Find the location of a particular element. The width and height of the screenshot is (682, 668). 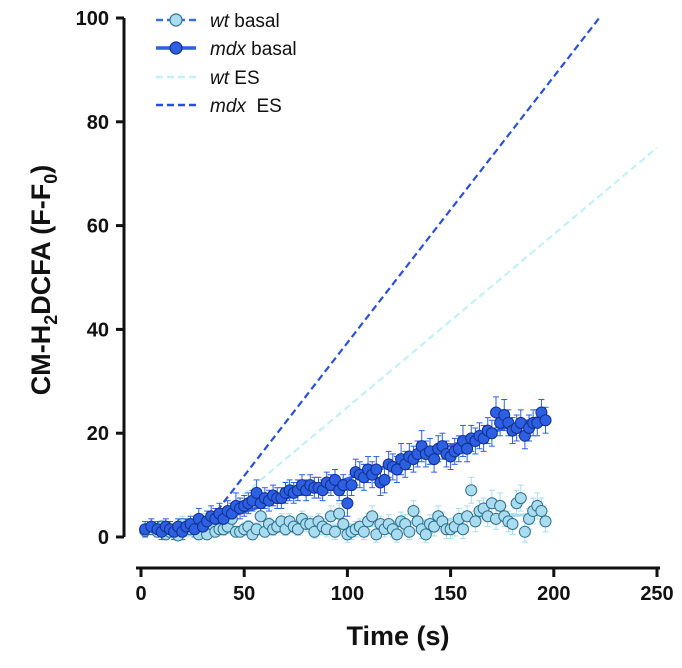

legend-item-mdx-basal: mdx basal is located at coordinates (226, 49).